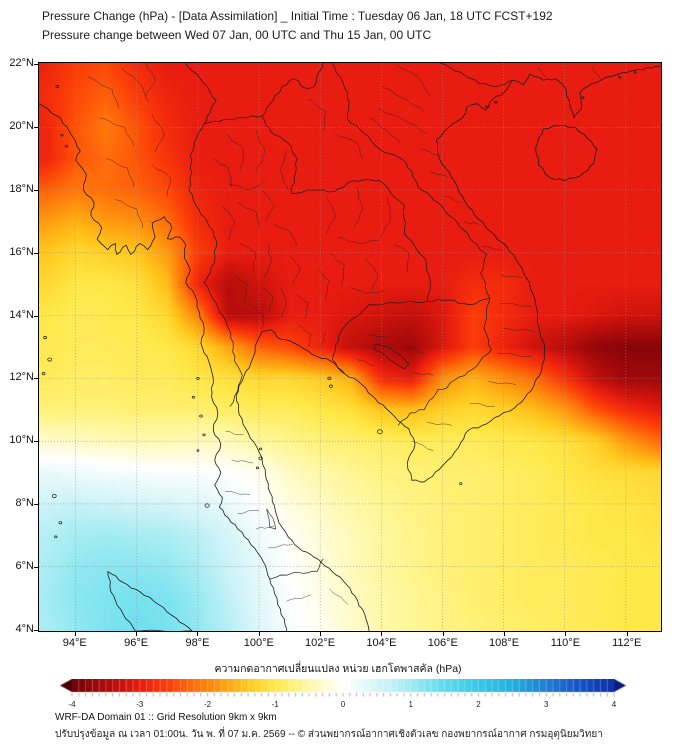 Image resolution: width=676 pixels, height=756 pixels. I want to click on colorbar-tick-label: -1, so click(275, 704).